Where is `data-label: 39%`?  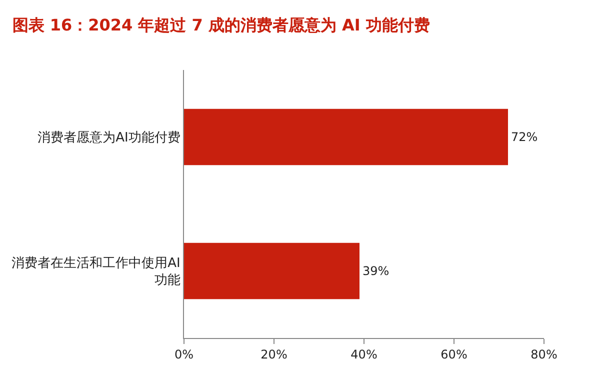
data-label: 39% is located at coordinates (376, 271).